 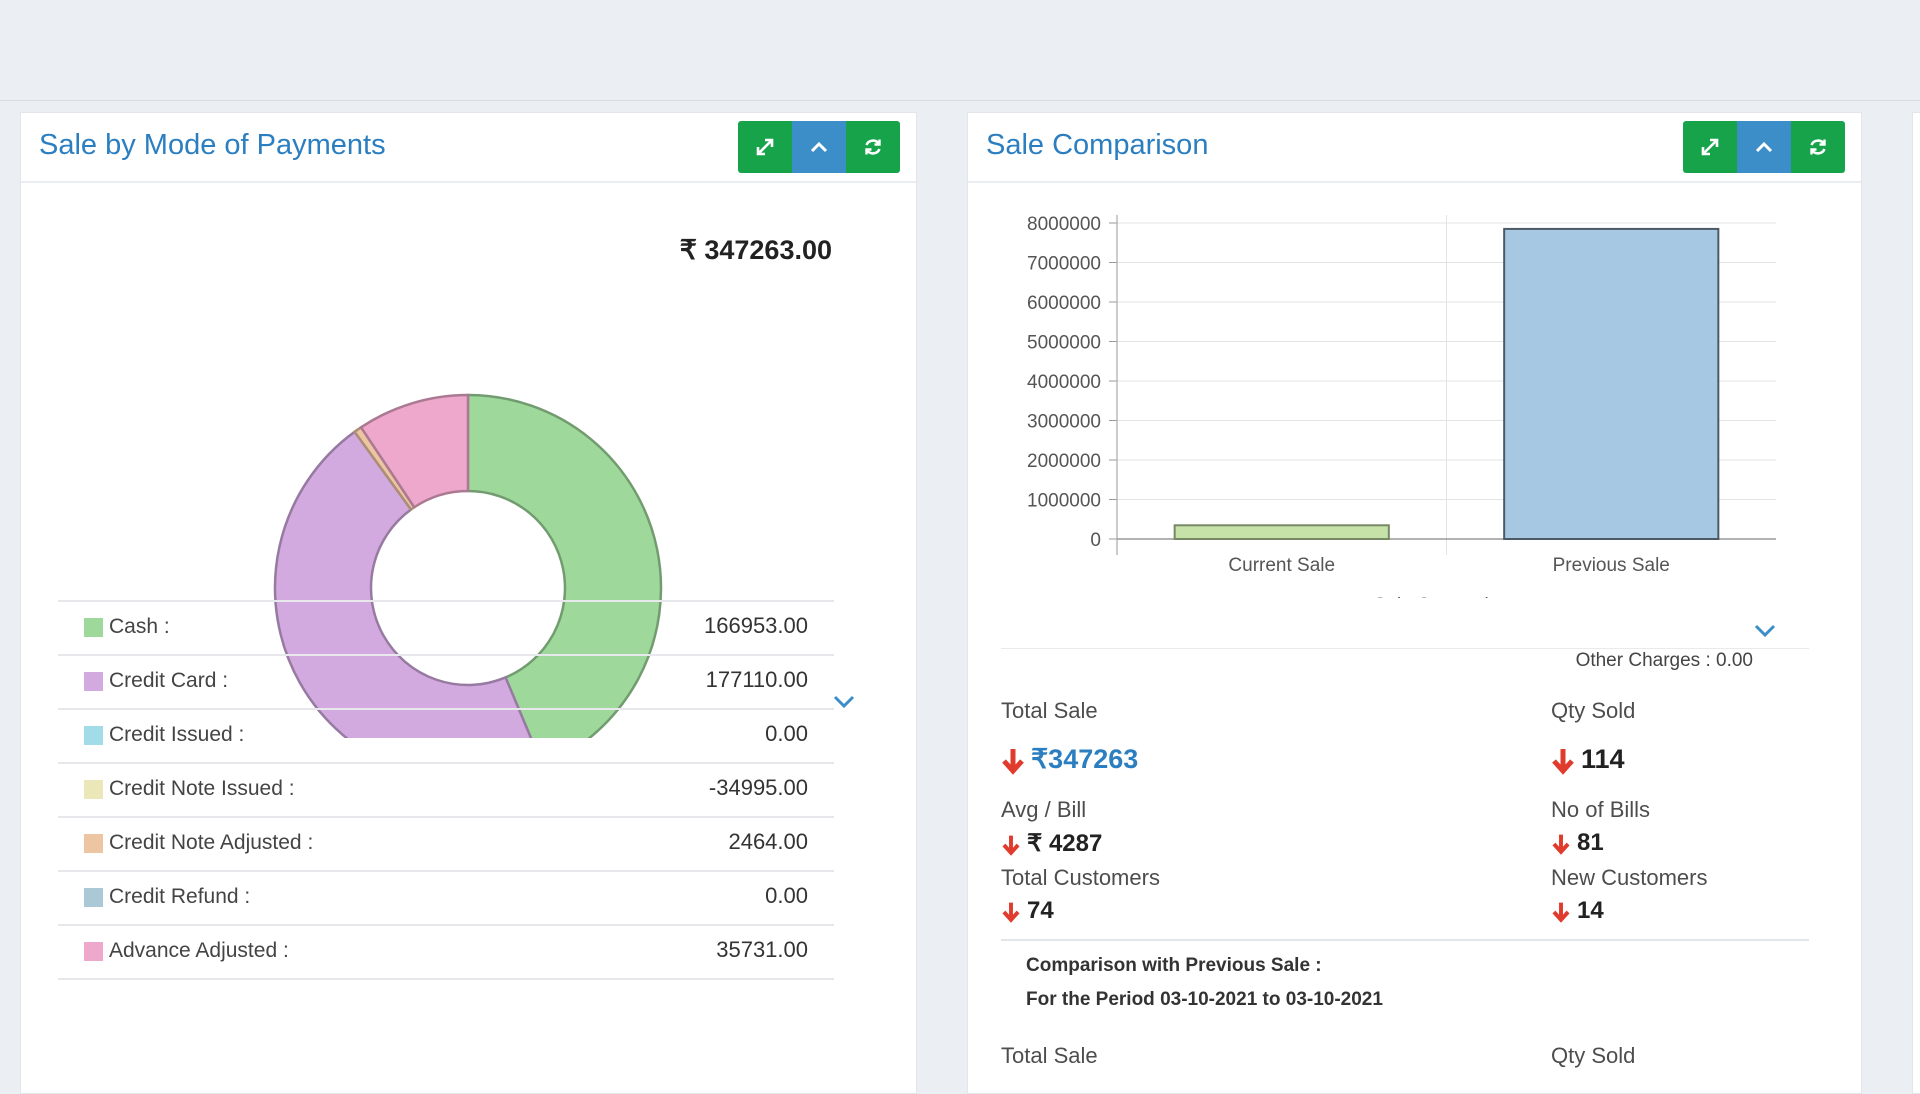 I want to click on y-tick-label: 0, so click(x=1095, y=540).